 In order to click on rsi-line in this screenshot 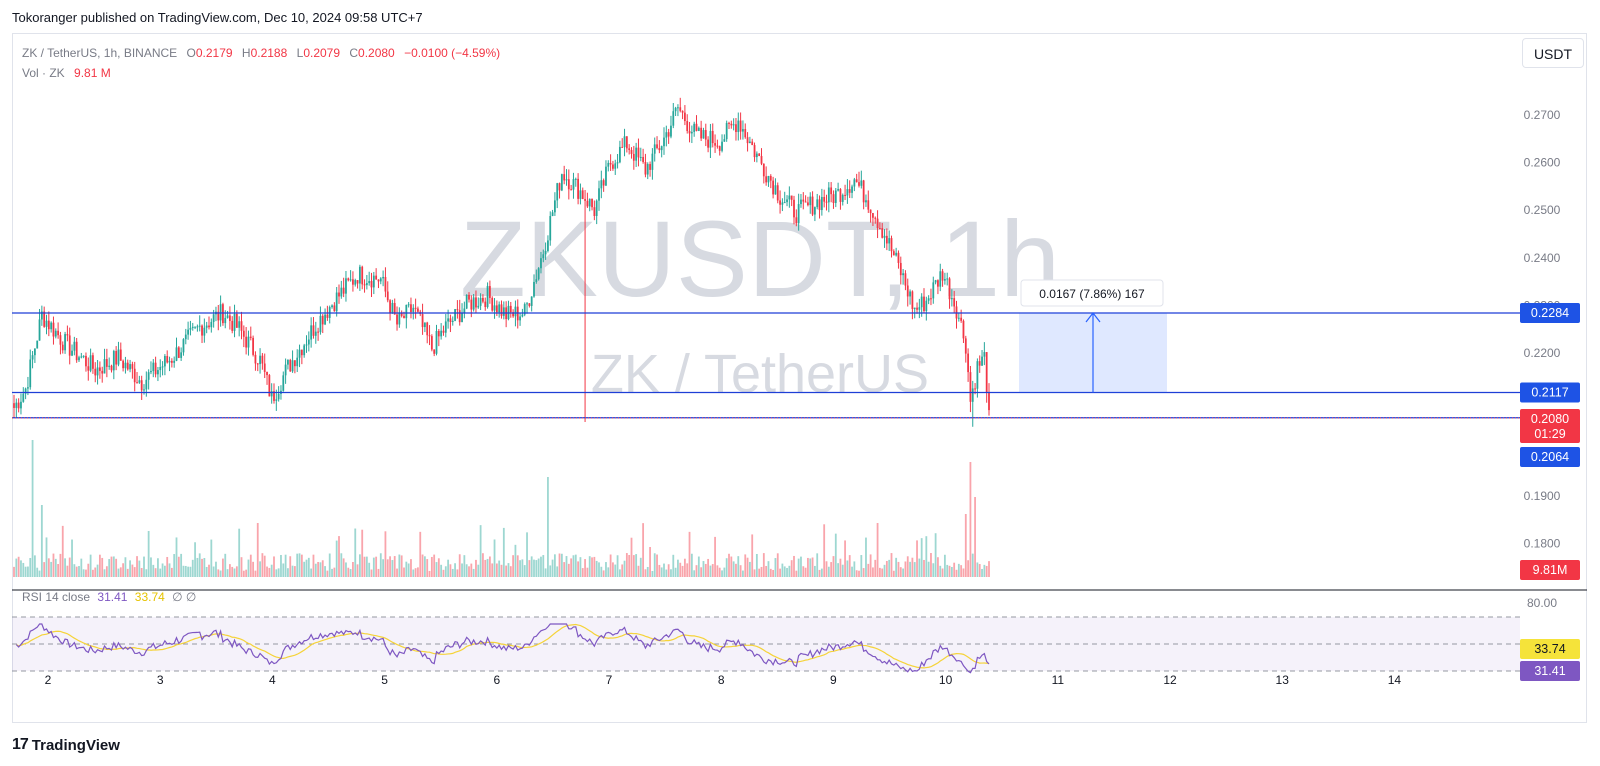, I will do `click(502, 648)`.